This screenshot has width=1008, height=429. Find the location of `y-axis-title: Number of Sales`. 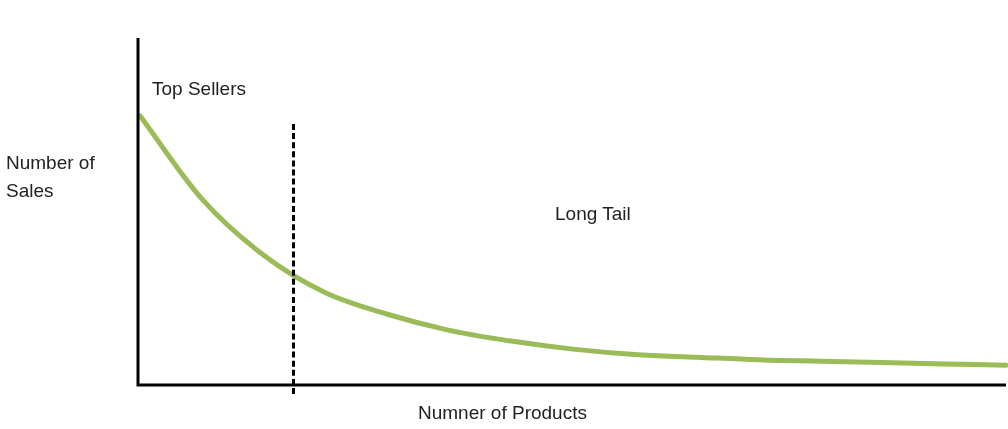

y-axis-title: Number of Sales is located at coordinates (51, 177).